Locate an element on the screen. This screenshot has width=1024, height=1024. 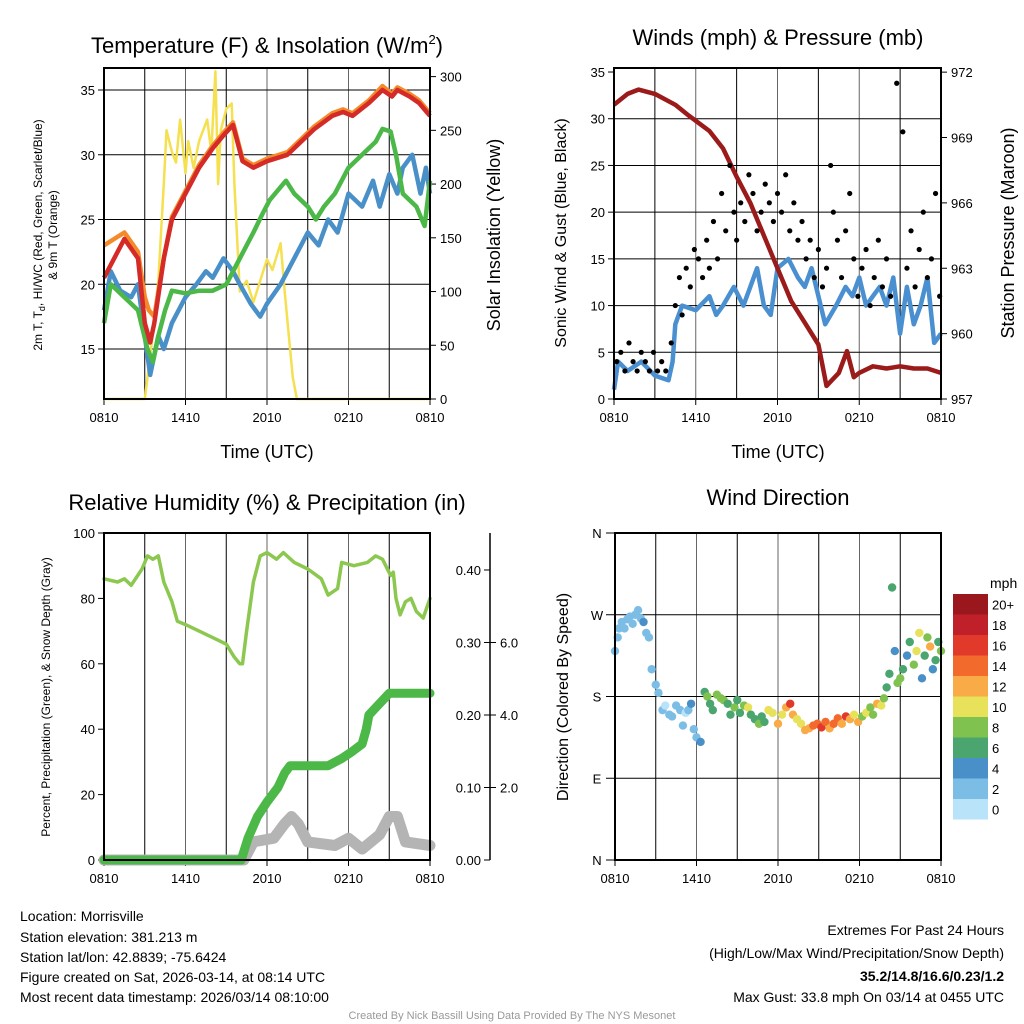
y-tick-label: 35 is located at coordinates (88, 90).